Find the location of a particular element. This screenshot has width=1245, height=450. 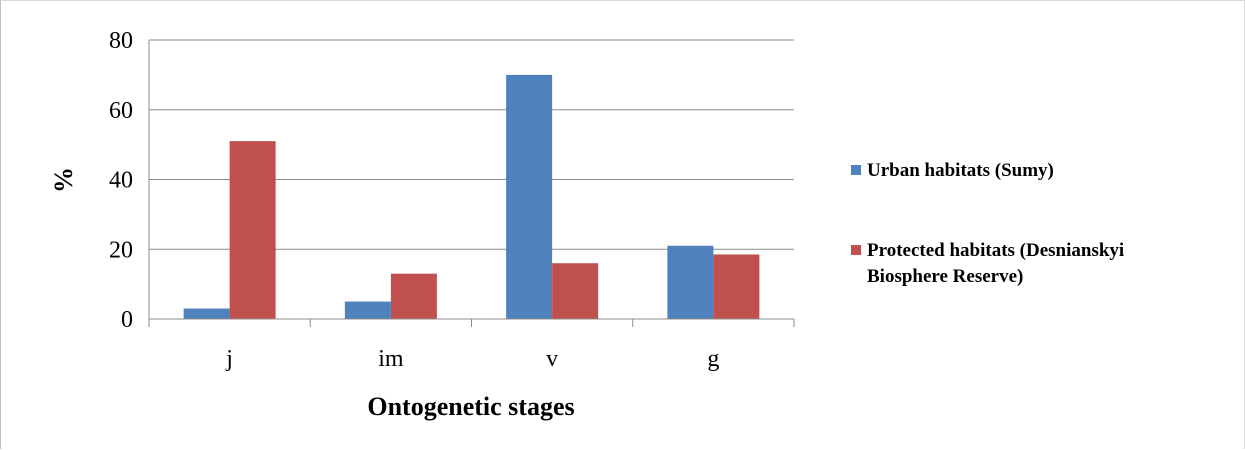

bar-protected-v is located at coordinates (575, 291).